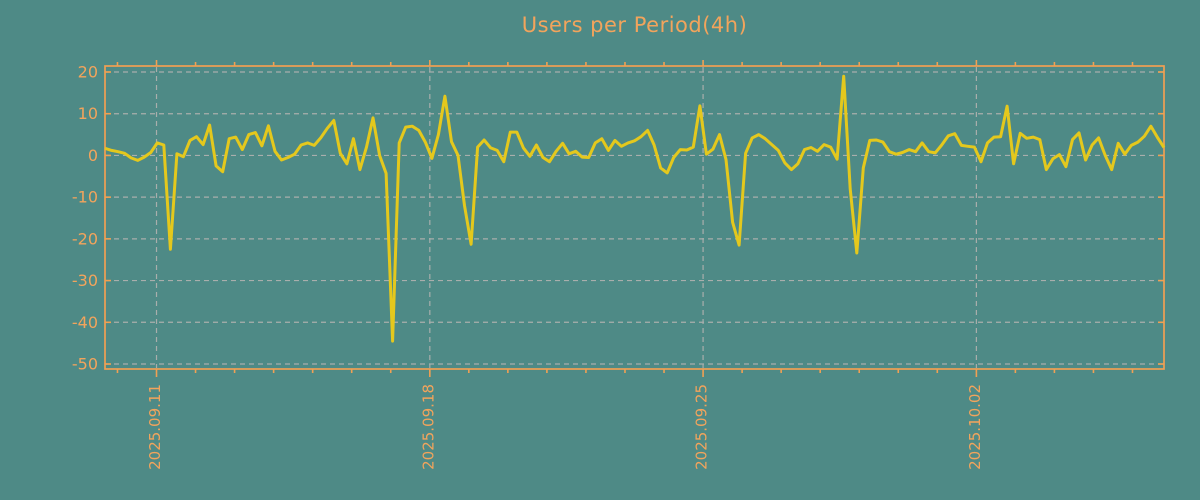 Image resolution: width=1200 pixels, height=500 pixels. I want to click on x-axis-date-label: 2025.10.02, so click(975, 427).